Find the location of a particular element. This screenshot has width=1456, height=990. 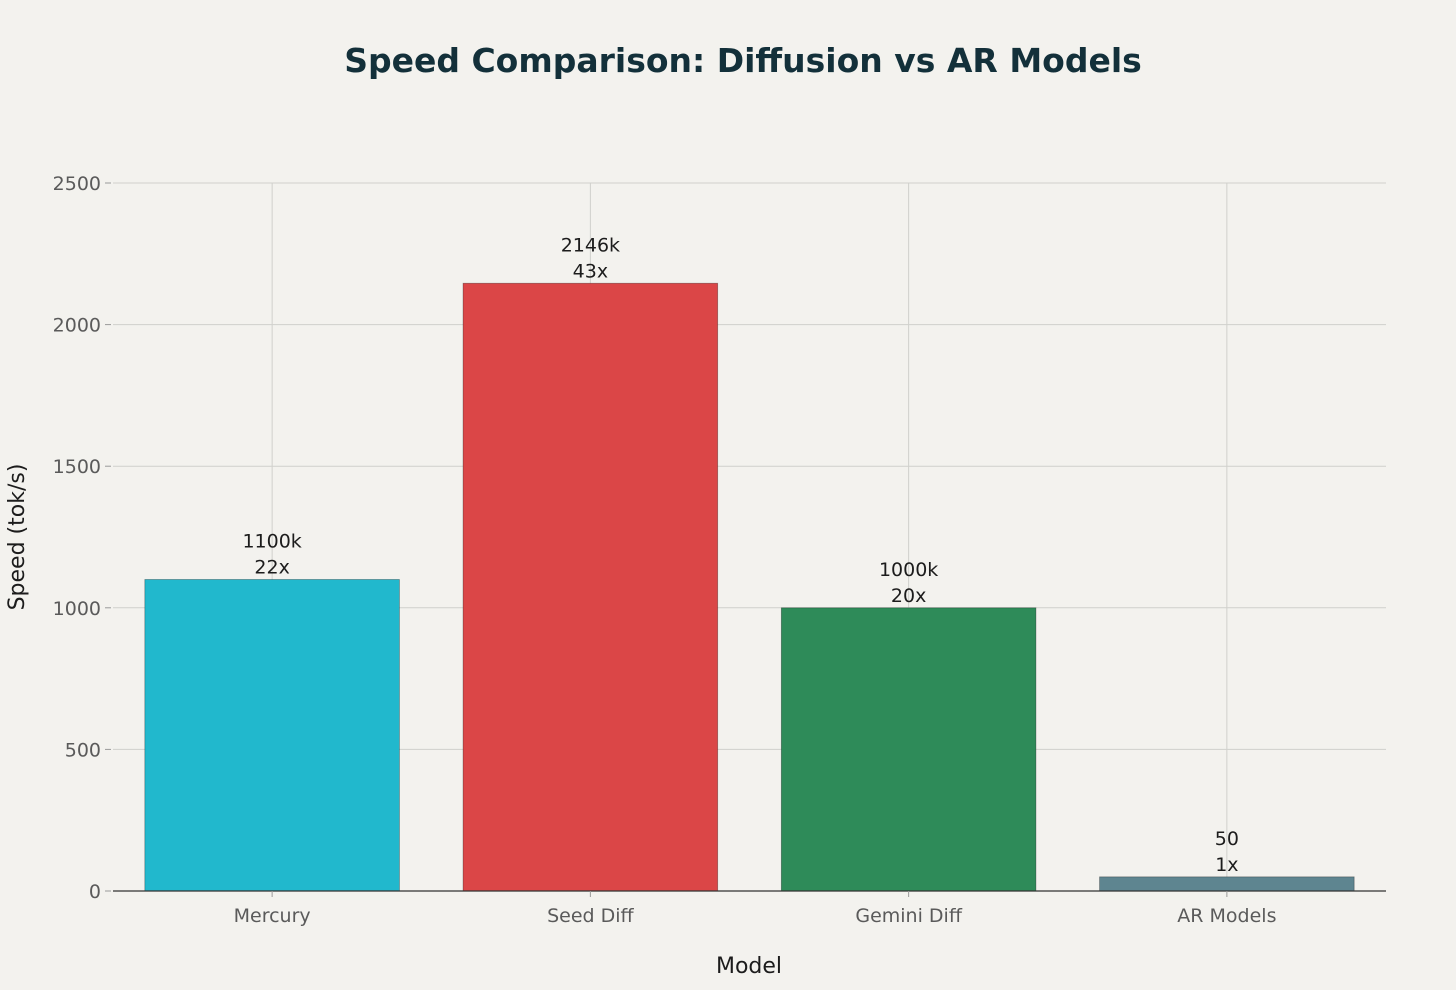

bar-value-label: 1100k is located at coordinates (271, 541).